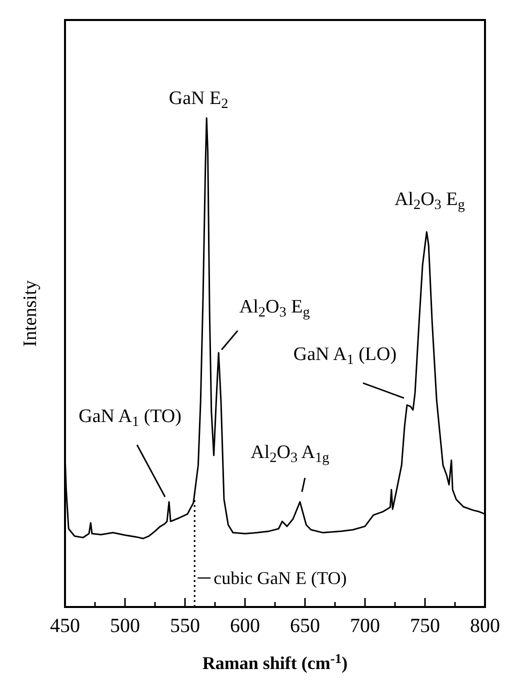 The height and width of the screenshot is (692, 514). I want to click on ref-line-label: cubic GaN E (TO), so click(280, 578).